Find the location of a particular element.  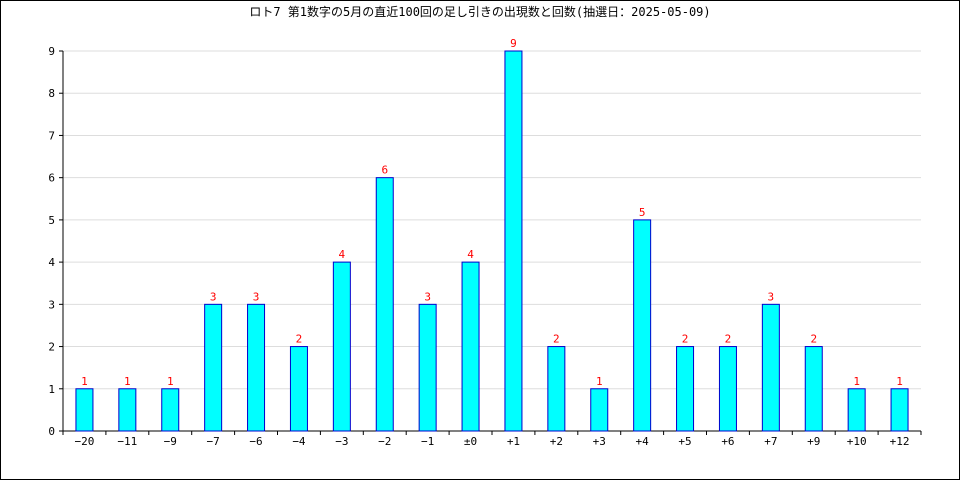

x-tick-label: +6 is located at coordinates (727, 441).